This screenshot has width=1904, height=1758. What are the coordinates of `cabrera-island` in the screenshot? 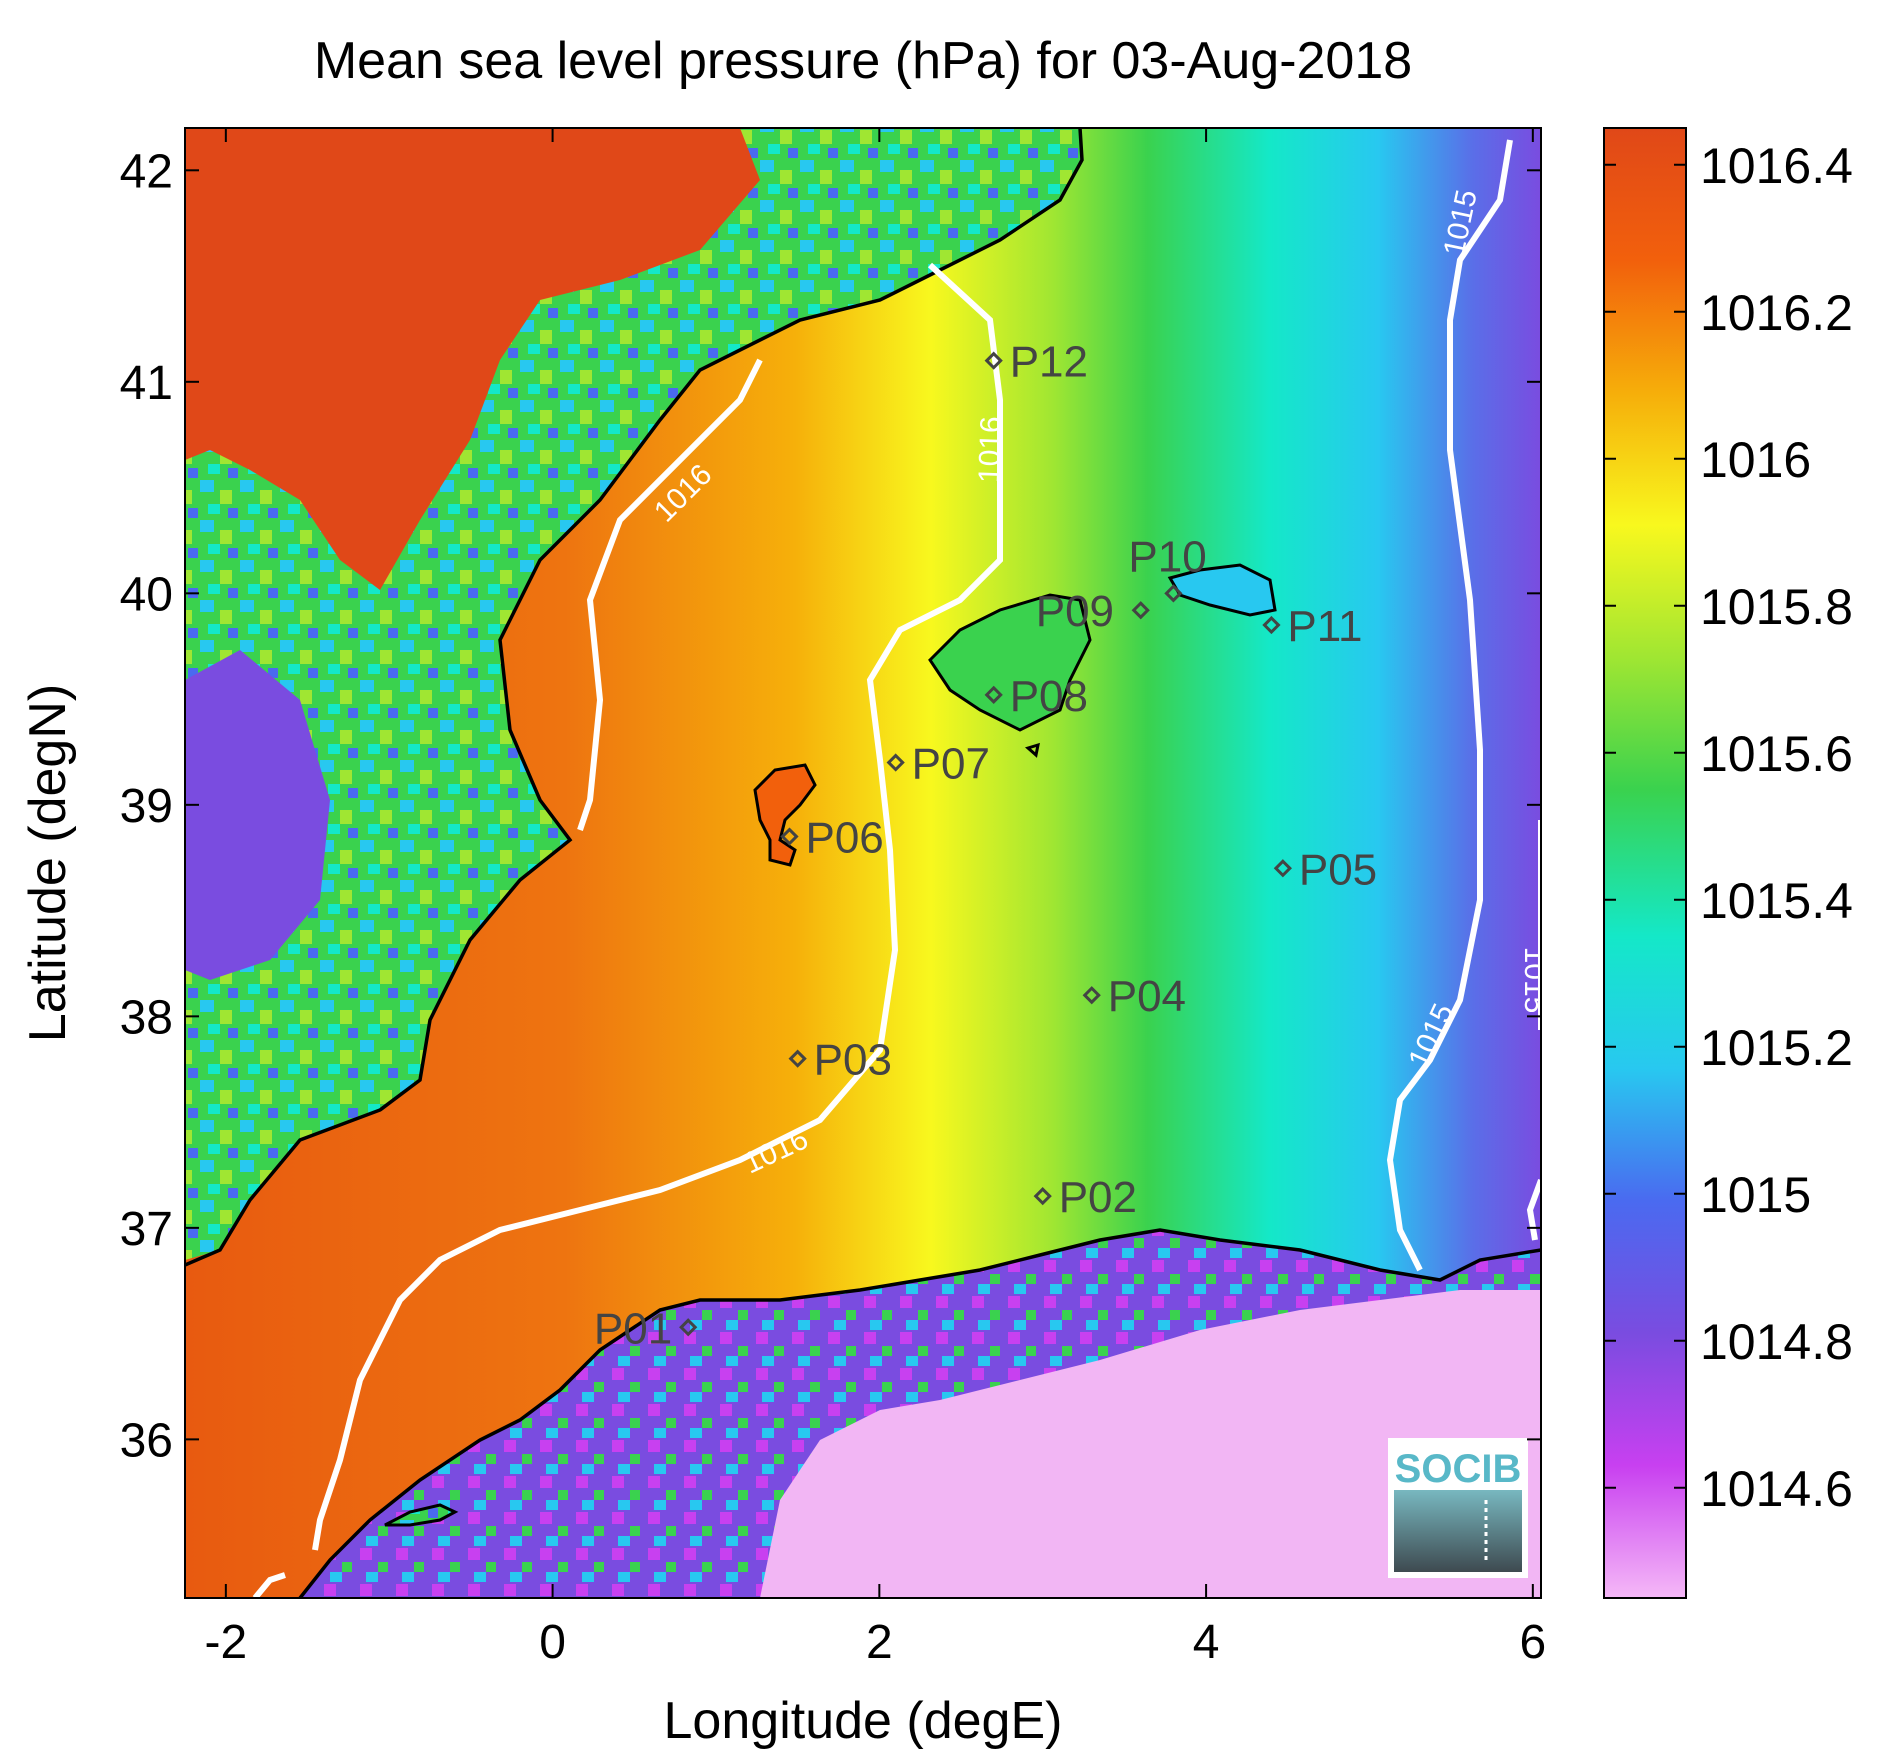 It's located at (1032, 750).